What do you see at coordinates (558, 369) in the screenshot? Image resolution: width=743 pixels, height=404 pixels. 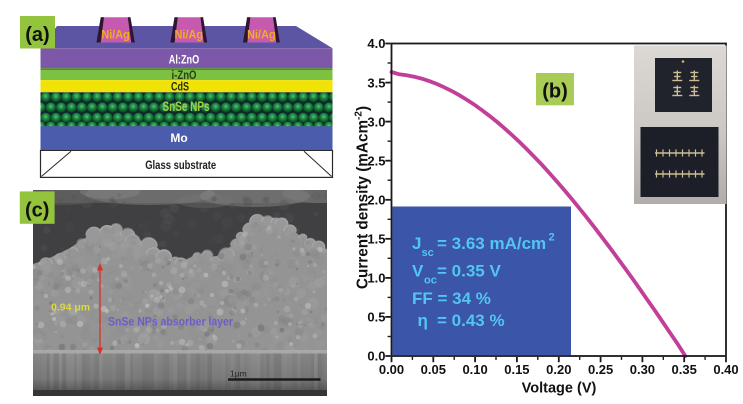 I see `svg-text: 0.20` at bounding box center [558, 369].